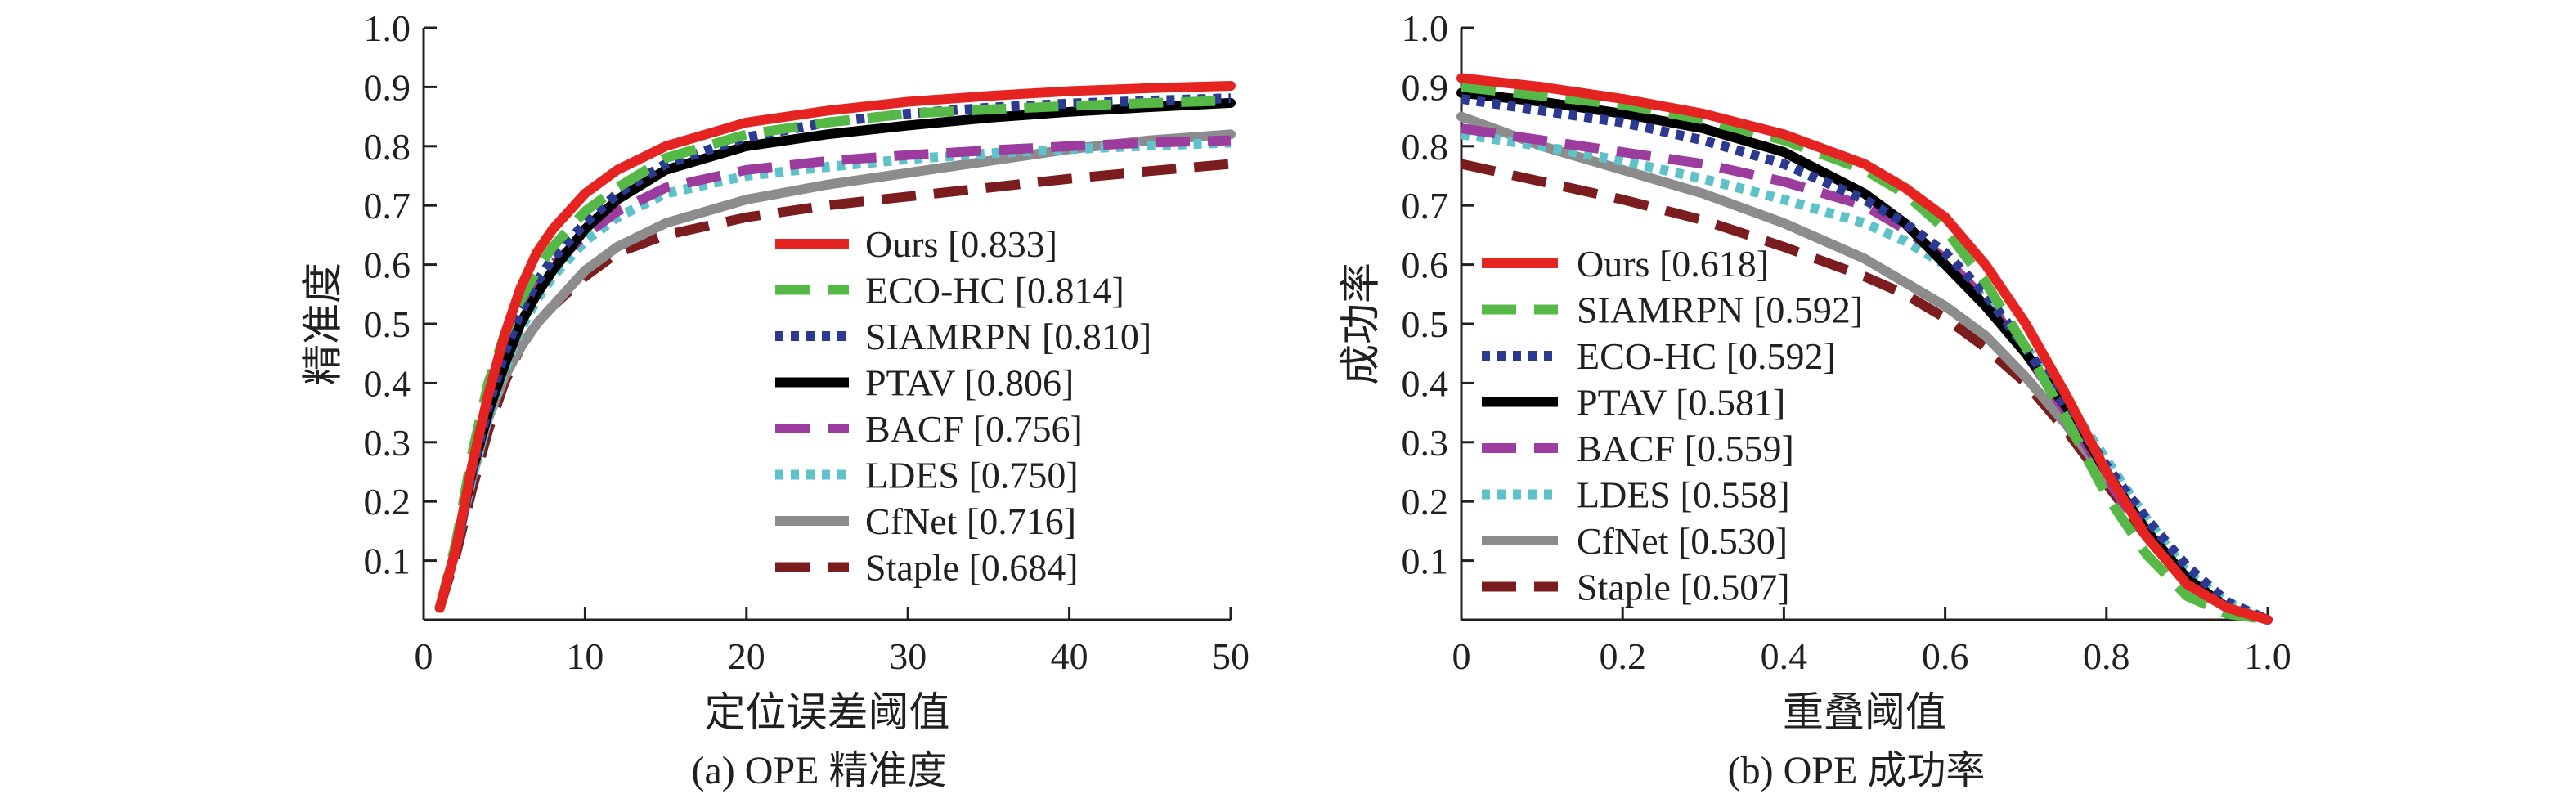 This screenshot has height=803, width=2576. What do you see at coordinates (1865, 712) in the screenshot?
I see `x-axis-title: 重叠阈值` at bounding box center [1865, 712].